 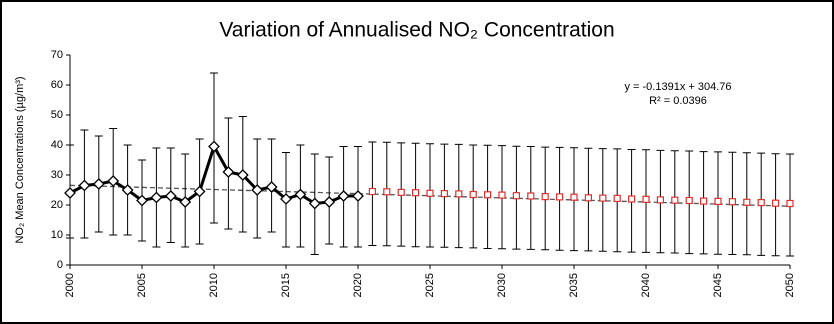 What do you see at coordinates (57, 205) in the screenshot?
I see `y-tick-label: 20` at bounding box center [57, 205].